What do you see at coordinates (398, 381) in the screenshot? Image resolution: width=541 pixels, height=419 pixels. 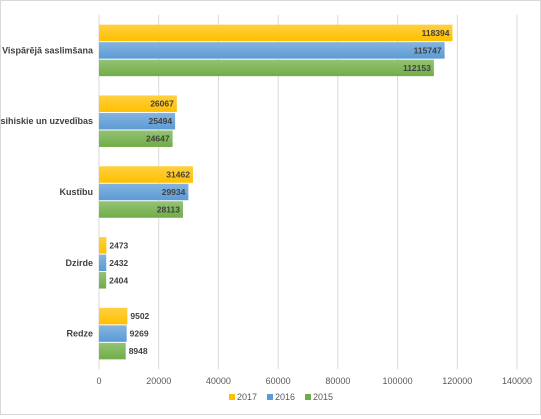 I see `x-tick-label: 100000` at bounding box center [398, 381].